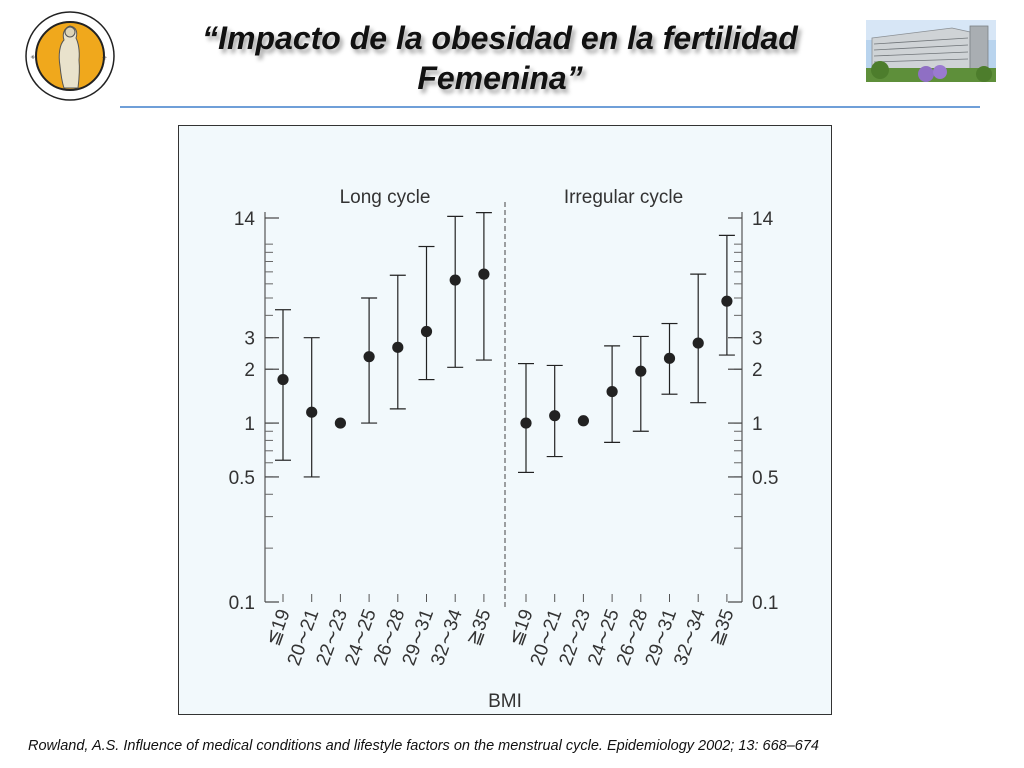 The width and height of the screenshot is (1024, 768). Describe the element at coordinates (242, 603) in the screenshot. I see `y-tick-label-left: 0.1` at that location.